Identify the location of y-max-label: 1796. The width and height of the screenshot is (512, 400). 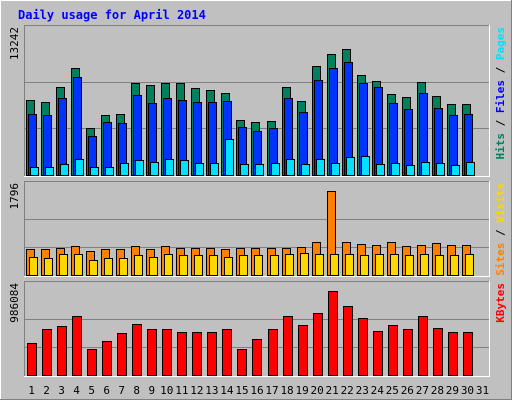
(14, 196).